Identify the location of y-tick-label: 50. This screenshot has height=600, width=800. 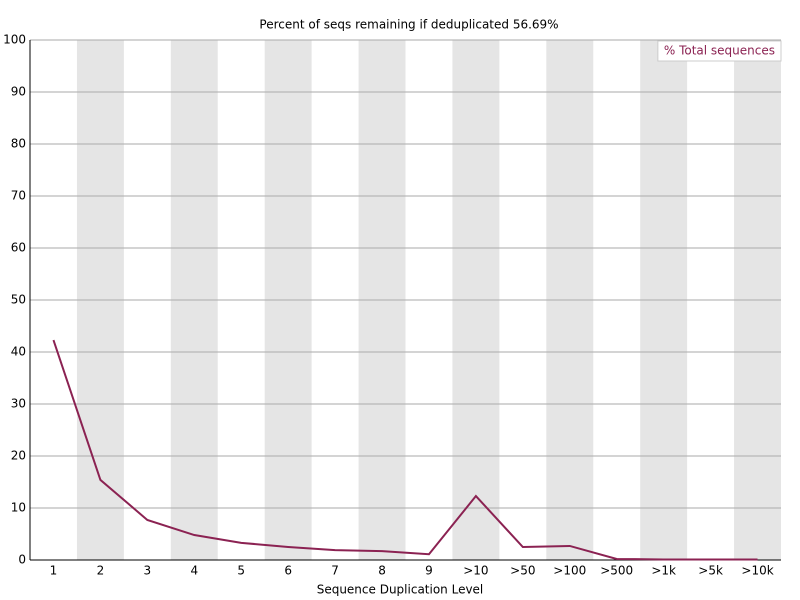
(18, 300).